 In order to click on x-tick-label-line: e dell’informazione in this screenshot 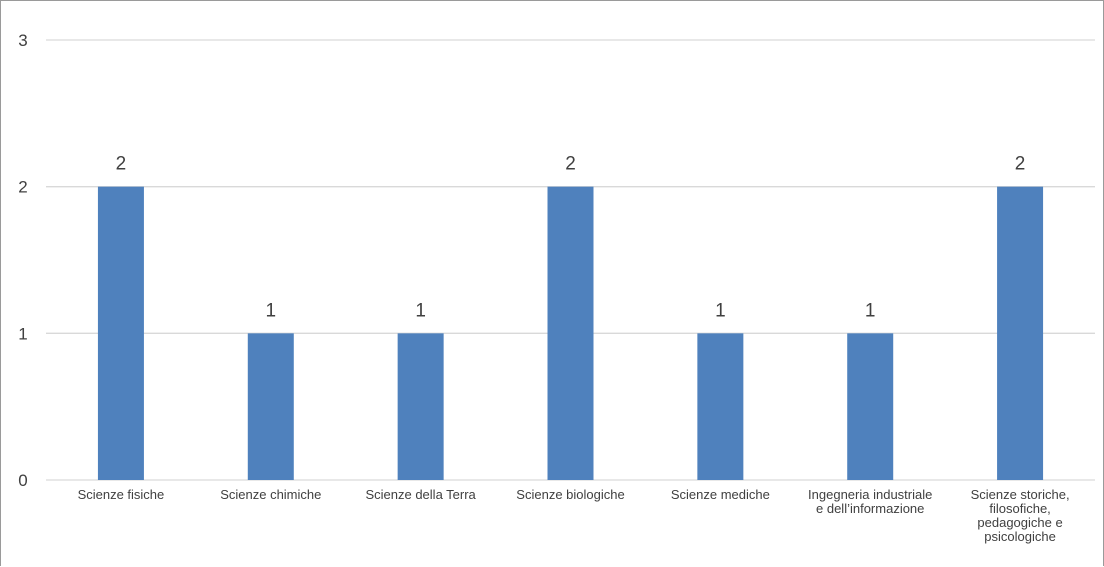, I will do `click(870, 508)`.